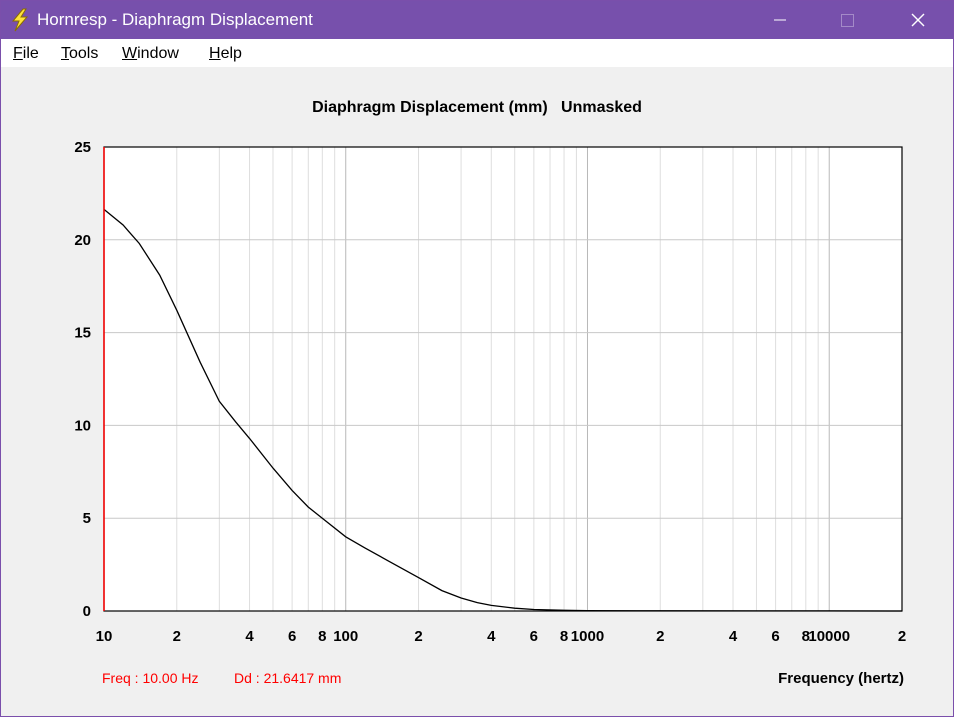 This screenshot has height=717, width=954. Describe the element at coordinates (841, 678) in the screenshot. I see `x-axis-title: Frequency (hertz)` at that location.